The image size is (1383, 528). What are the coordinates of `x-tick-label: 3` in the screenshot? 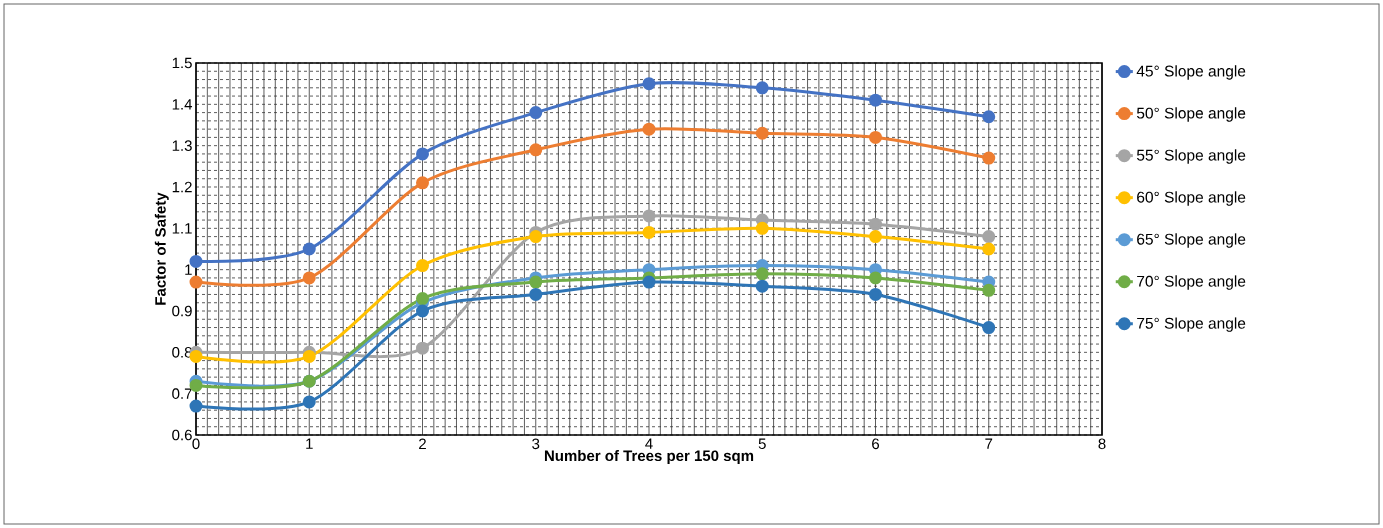 It's located at (536, 444).